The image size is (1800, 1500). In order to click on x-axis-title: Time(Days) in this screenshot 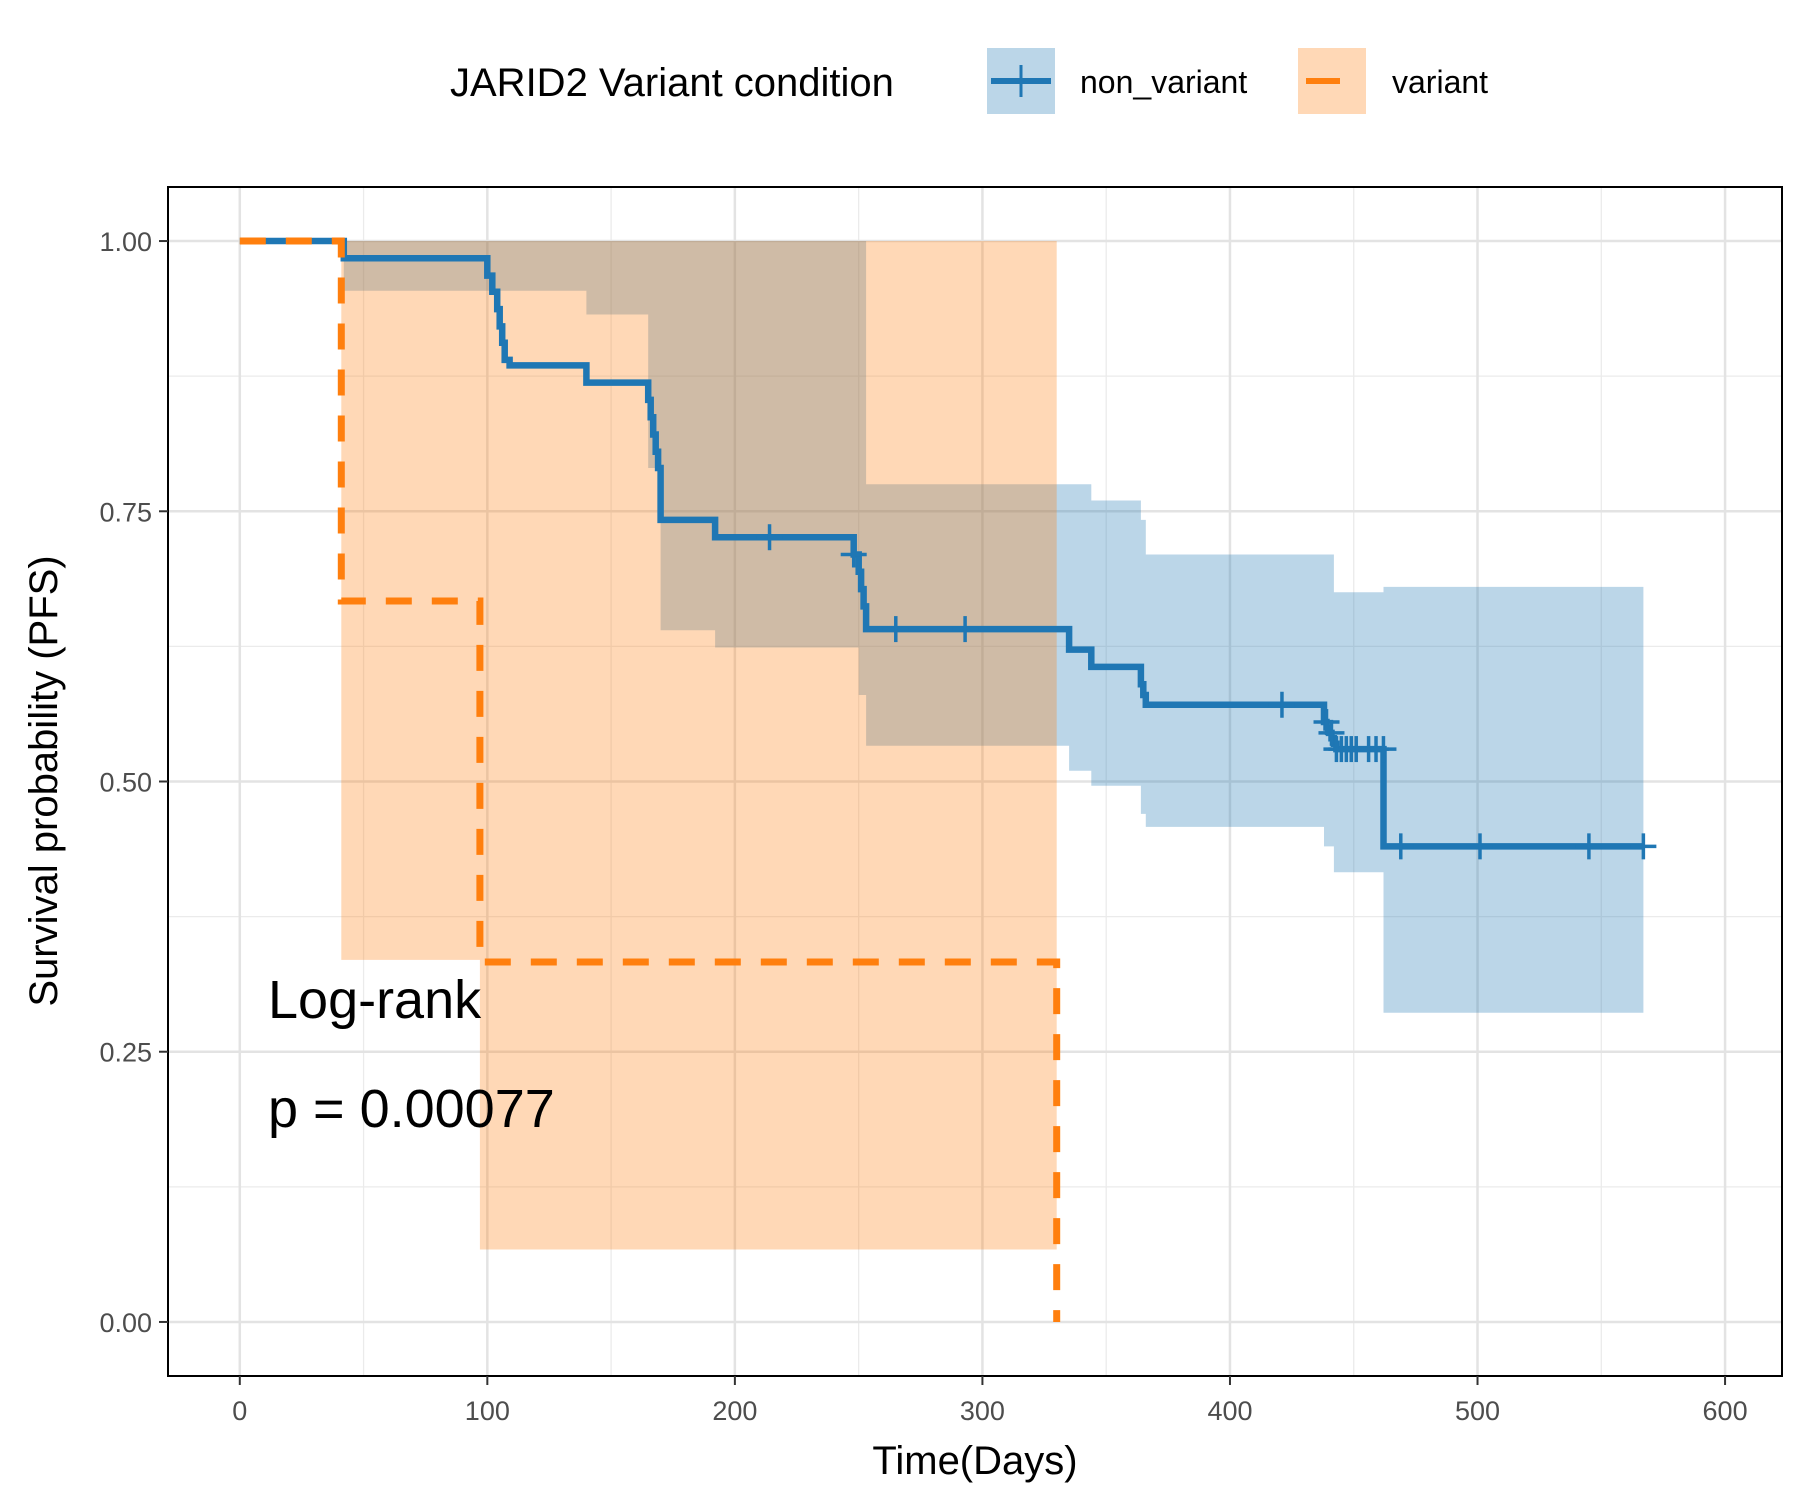, I will do `click(974, 1461)`.